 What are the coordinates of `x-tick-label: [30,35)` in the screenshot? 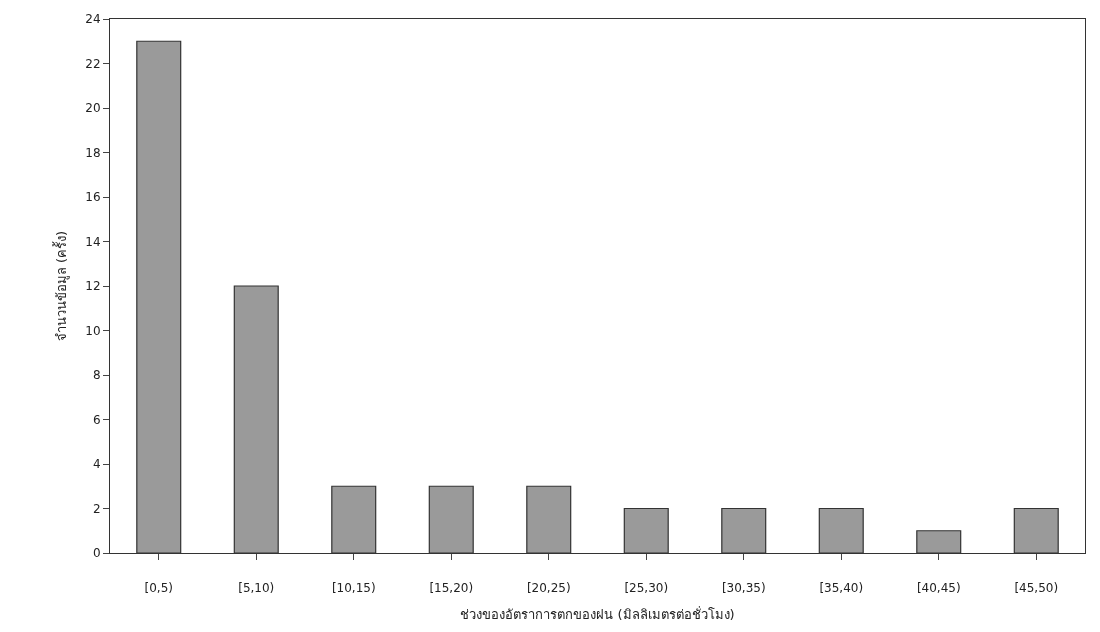 It's located at (743, 588).